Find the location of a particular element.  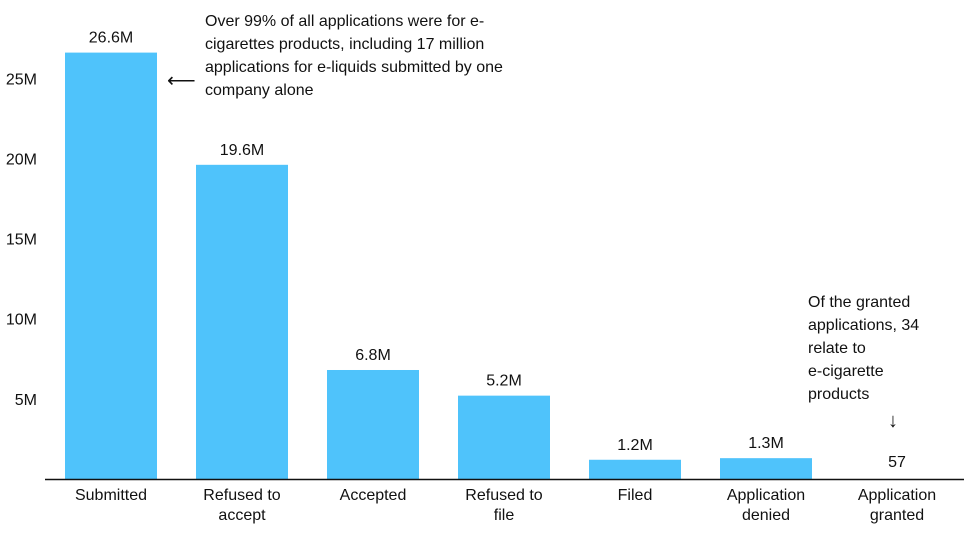

bar-value-label: 26.6M is located at coordinates (111, 38).